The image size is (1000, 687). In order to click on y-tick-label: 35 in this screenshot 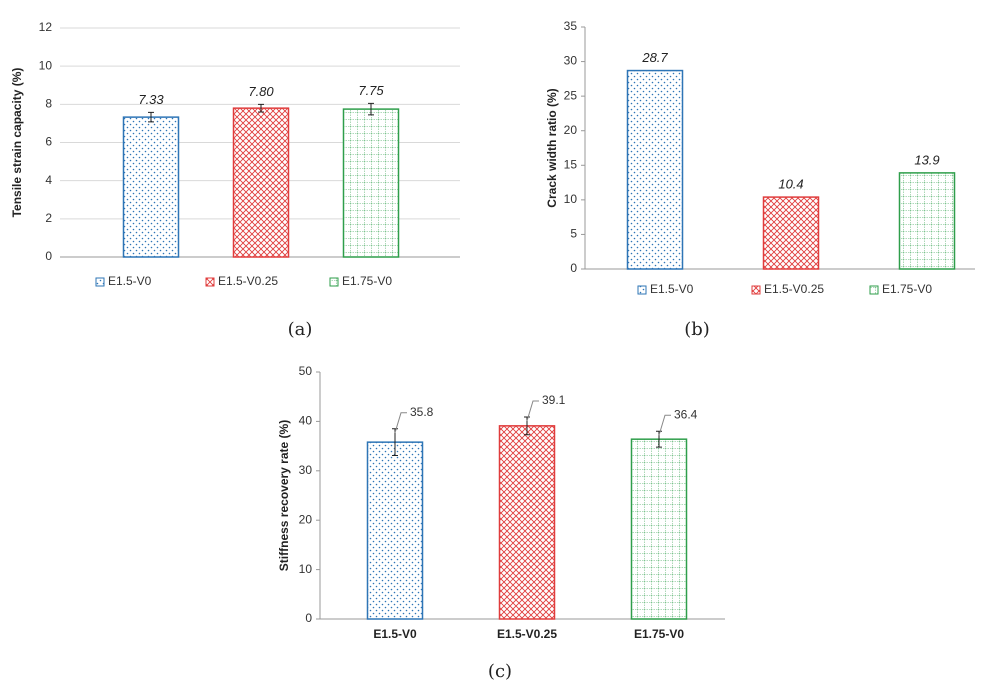, I will do `click(571, 26)`.